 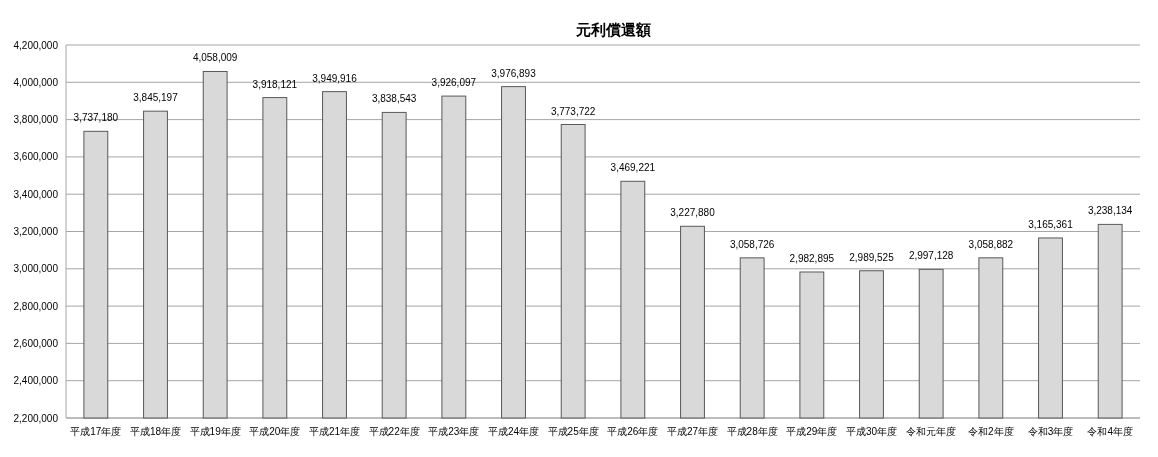 What do you see at coordinates (36, 157) in the screenshot?
I see `y-tick-label: 3,600,000` at bounding box center [36, 157].